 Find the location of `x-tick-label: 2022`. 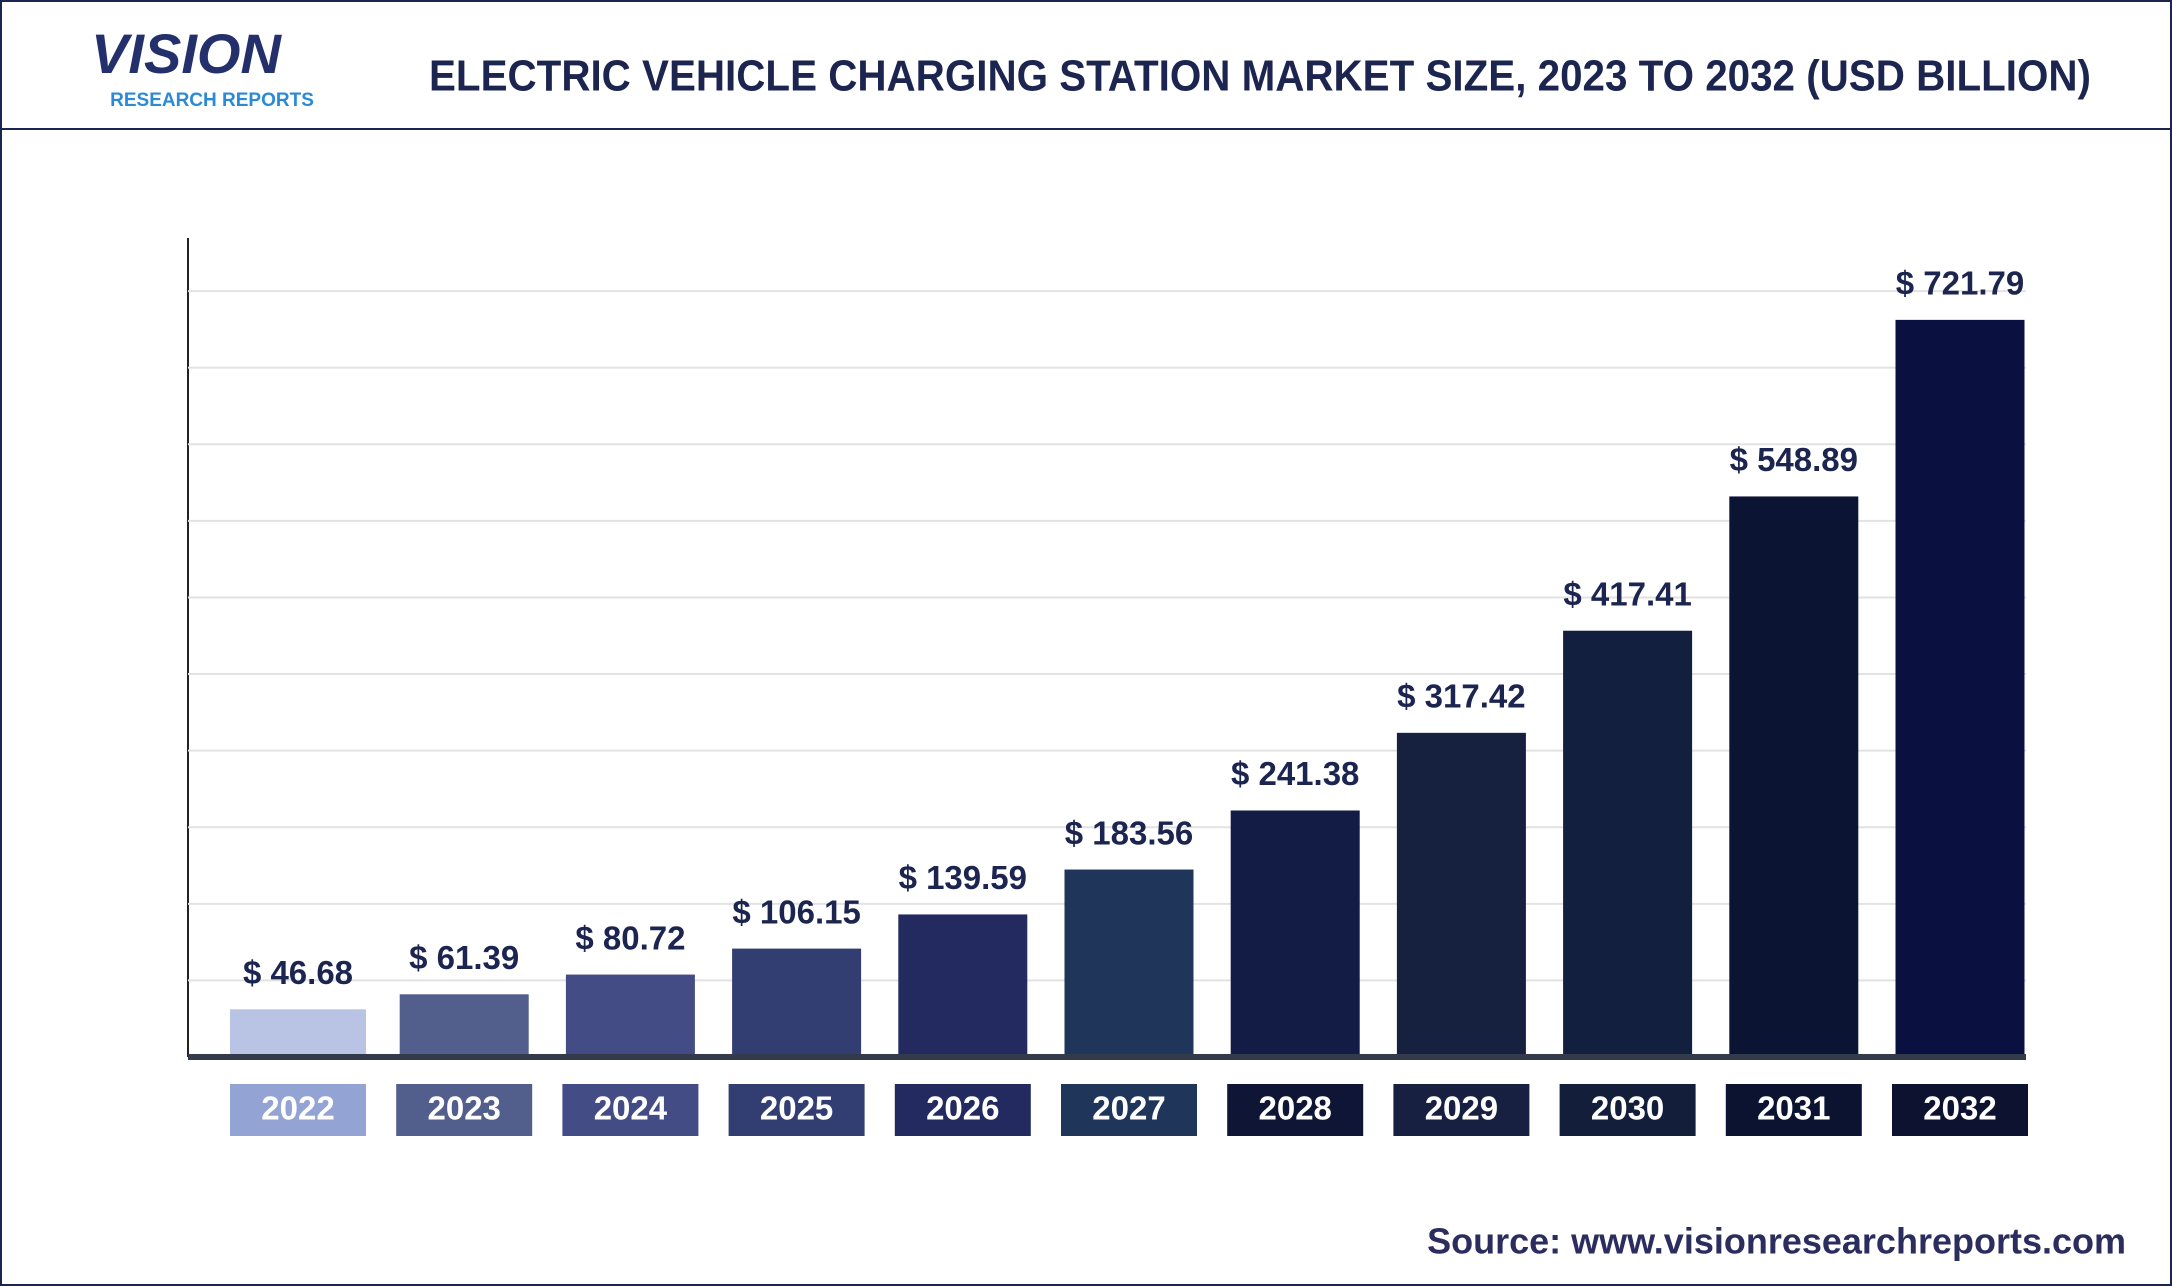

x-tick-label: 2022 is located at coordinates (297, 1108).